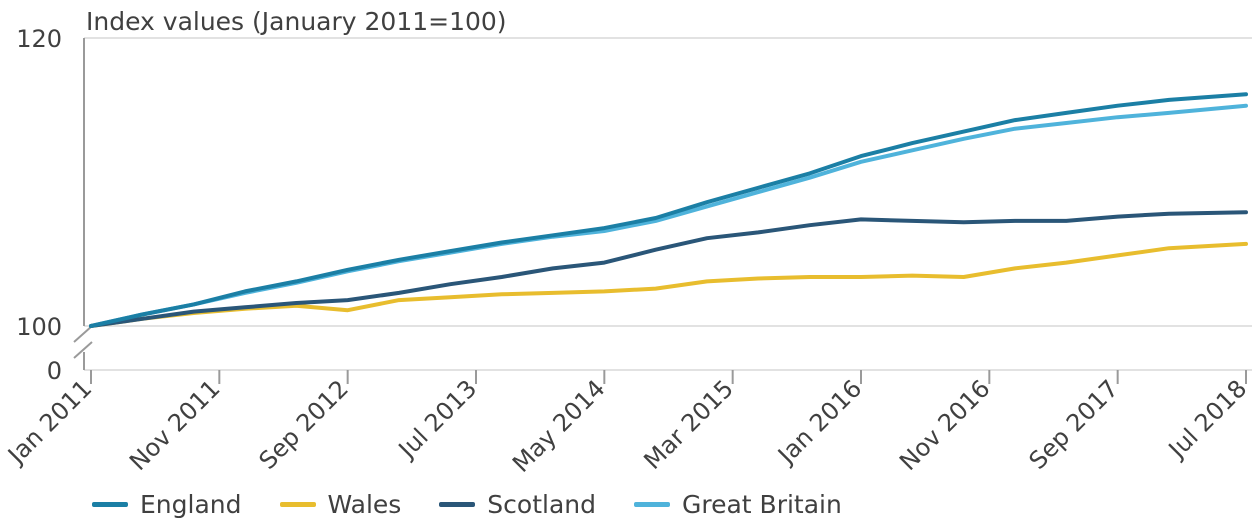  What do you see at coordinates (54, 371) in the screenshot?
I see `y-tick-label: 0` at bounding box center [54, 371].